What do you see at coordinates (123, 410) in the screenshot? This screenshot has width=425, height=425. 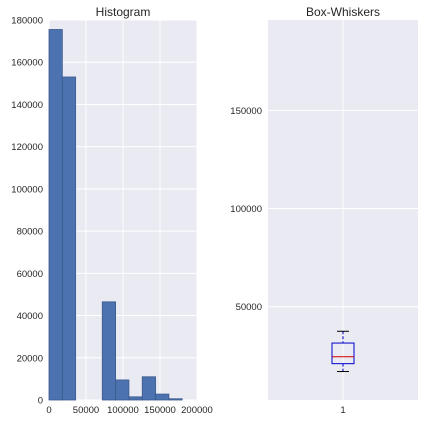 I see `histogram-x-tick-label: 100000` at bounding box center [123, 410].